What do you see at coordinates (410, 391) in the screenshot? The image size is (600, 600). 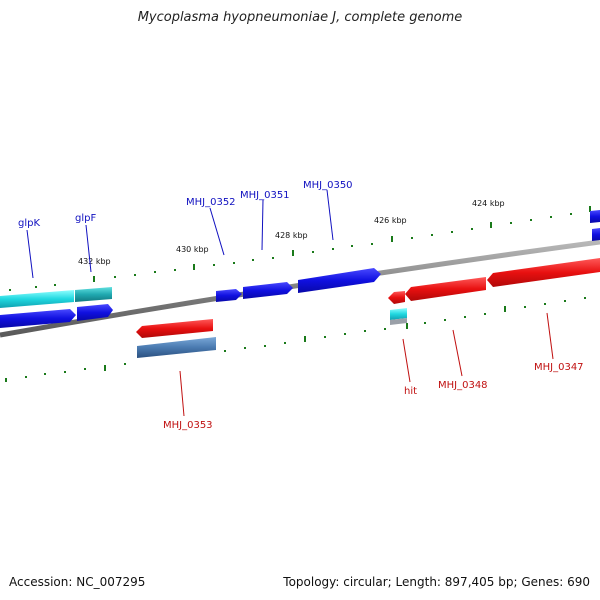 I see `label-hit: hit` at bounding box center [410, 391].